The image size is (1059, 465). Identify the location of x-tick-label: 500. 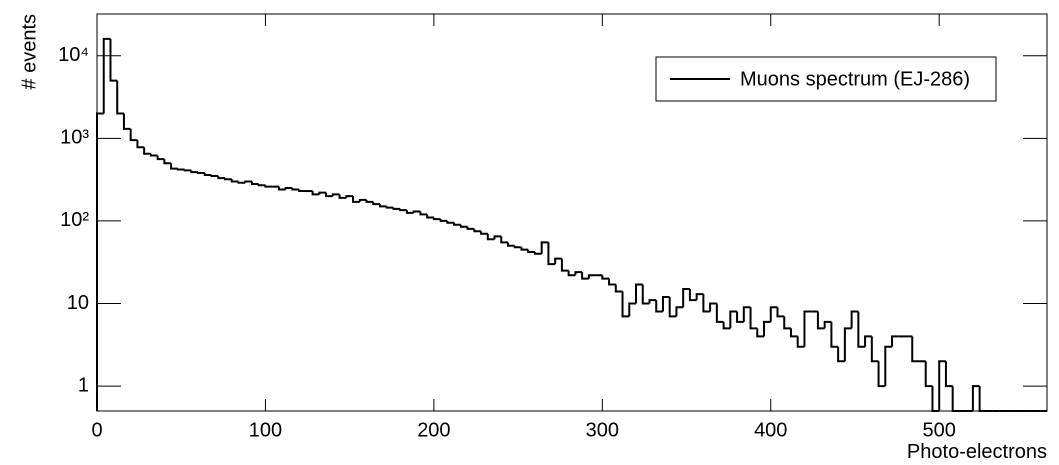
(939, 430).